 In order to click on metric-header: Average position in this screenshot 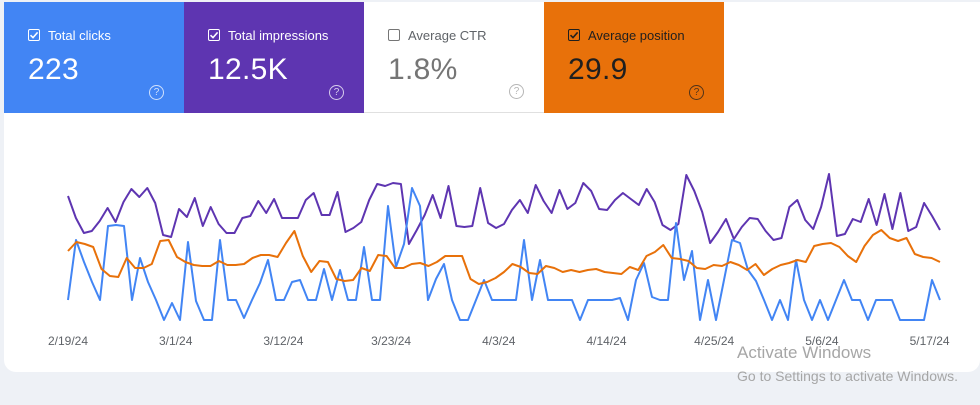, I will do `click(646, 35)`.